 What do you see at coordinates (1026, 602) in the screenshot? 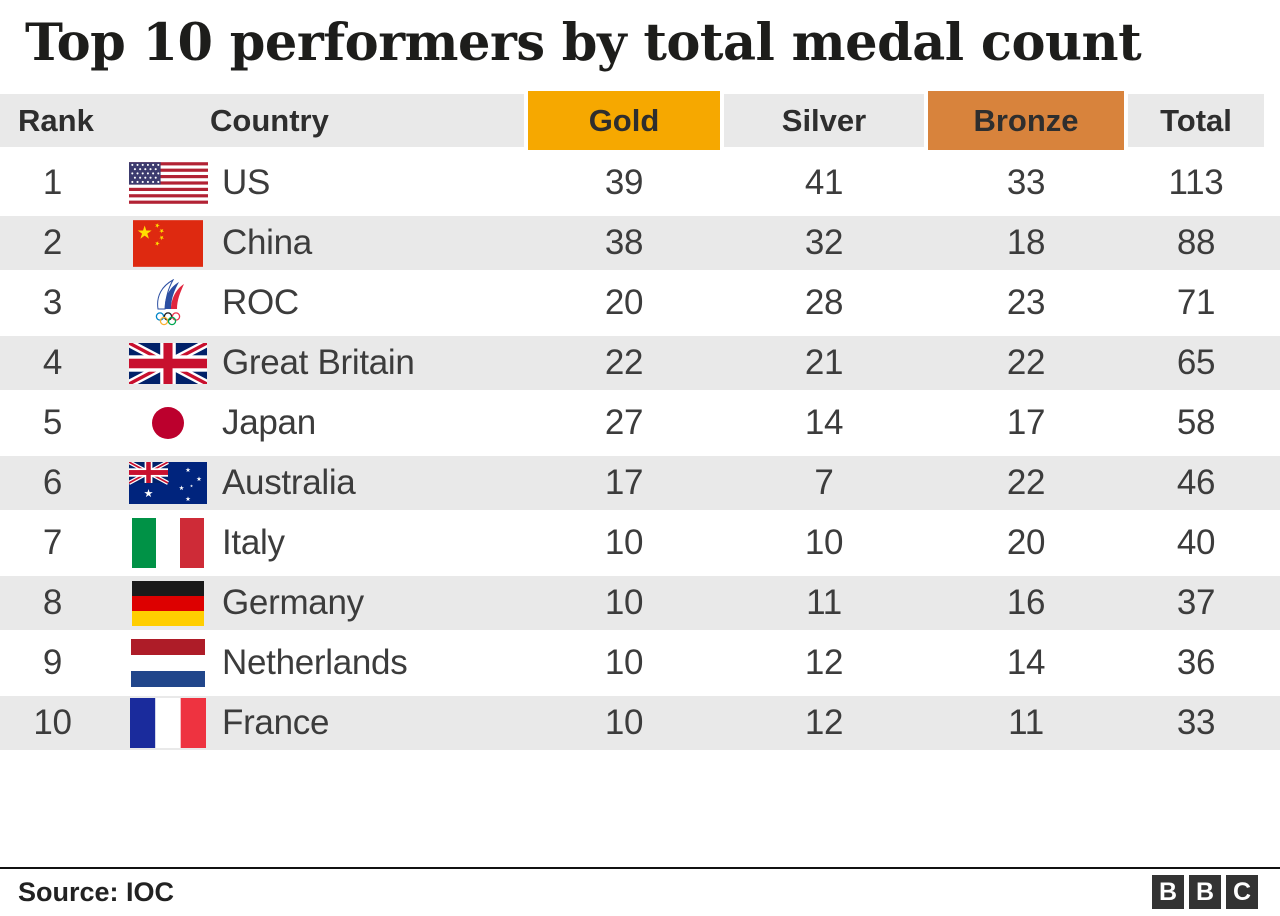
I see `bronze-count: 16` at bounding box center [1026, 602].